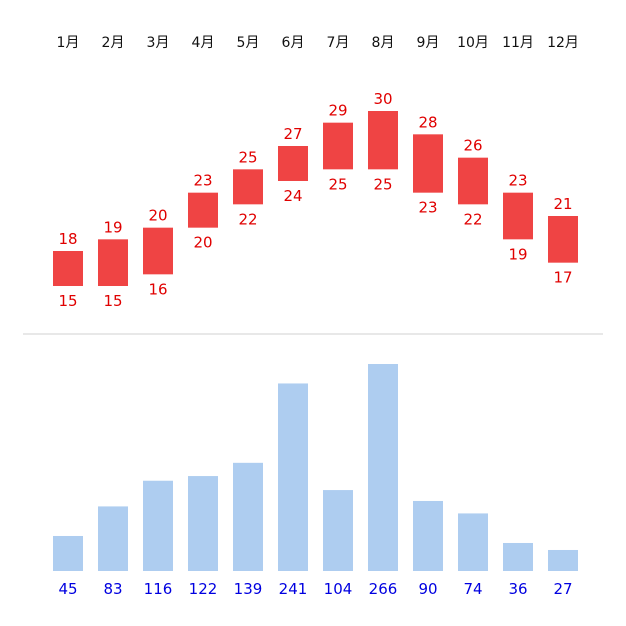 The height and width of the screenshot is (626, 626). What do you see at coordinates (68, 43) in the screenshot?
I see `month-label: 1月` at bounding box center [68, 43].